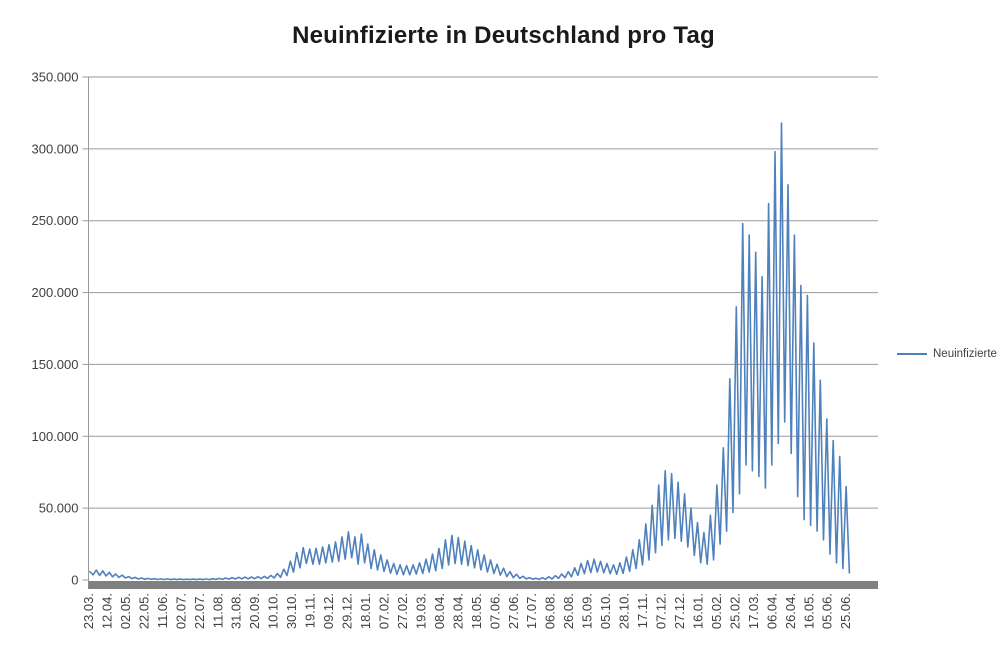  Describe the element at coordinates (679, 611) in the screenshot. I see `x-axis-label: 27.12.` at that location.